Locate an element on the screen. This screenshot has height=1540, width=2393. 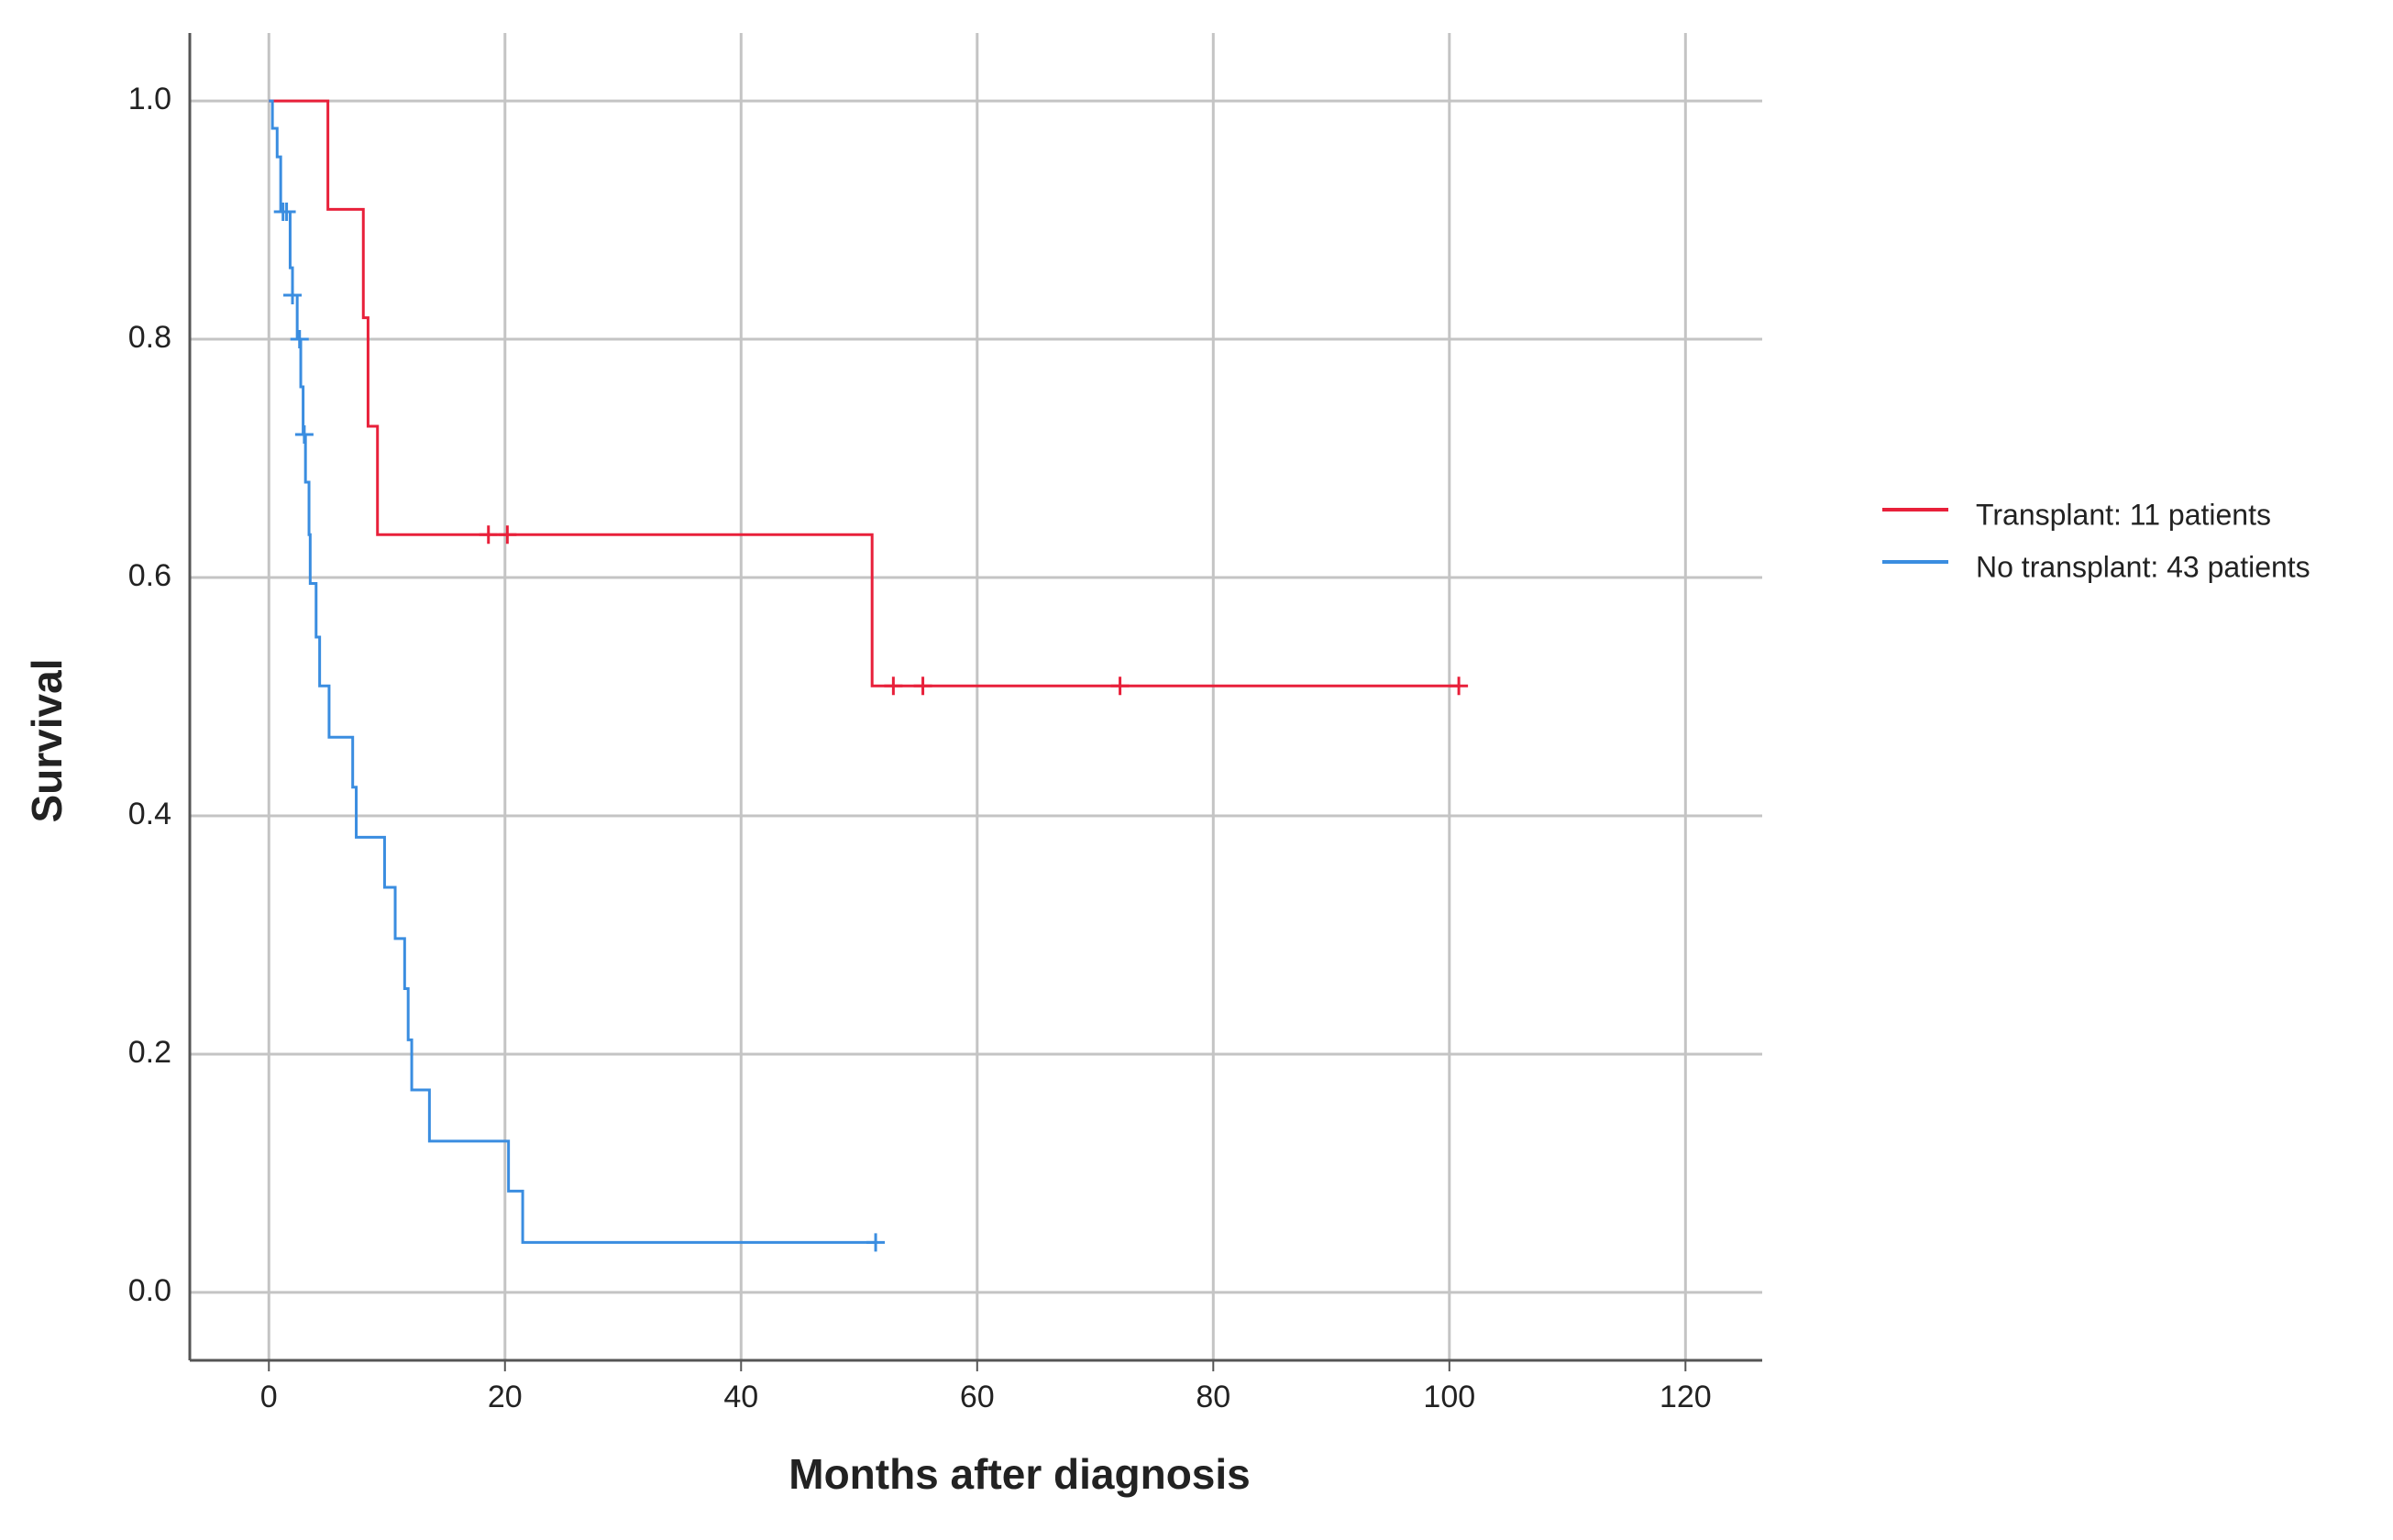
y-tick-label: 0.6 is located at coordinates (149, 575).